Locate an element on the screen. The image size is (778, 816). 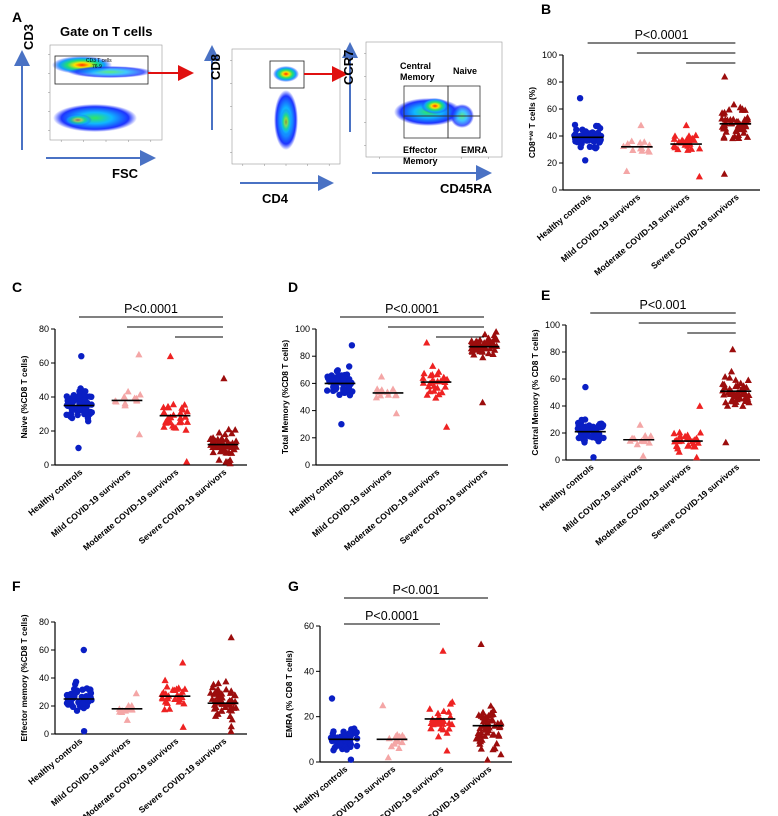
y-axis-label: EMRA (% CD8 T cells) is located at coordinates (289, 693).